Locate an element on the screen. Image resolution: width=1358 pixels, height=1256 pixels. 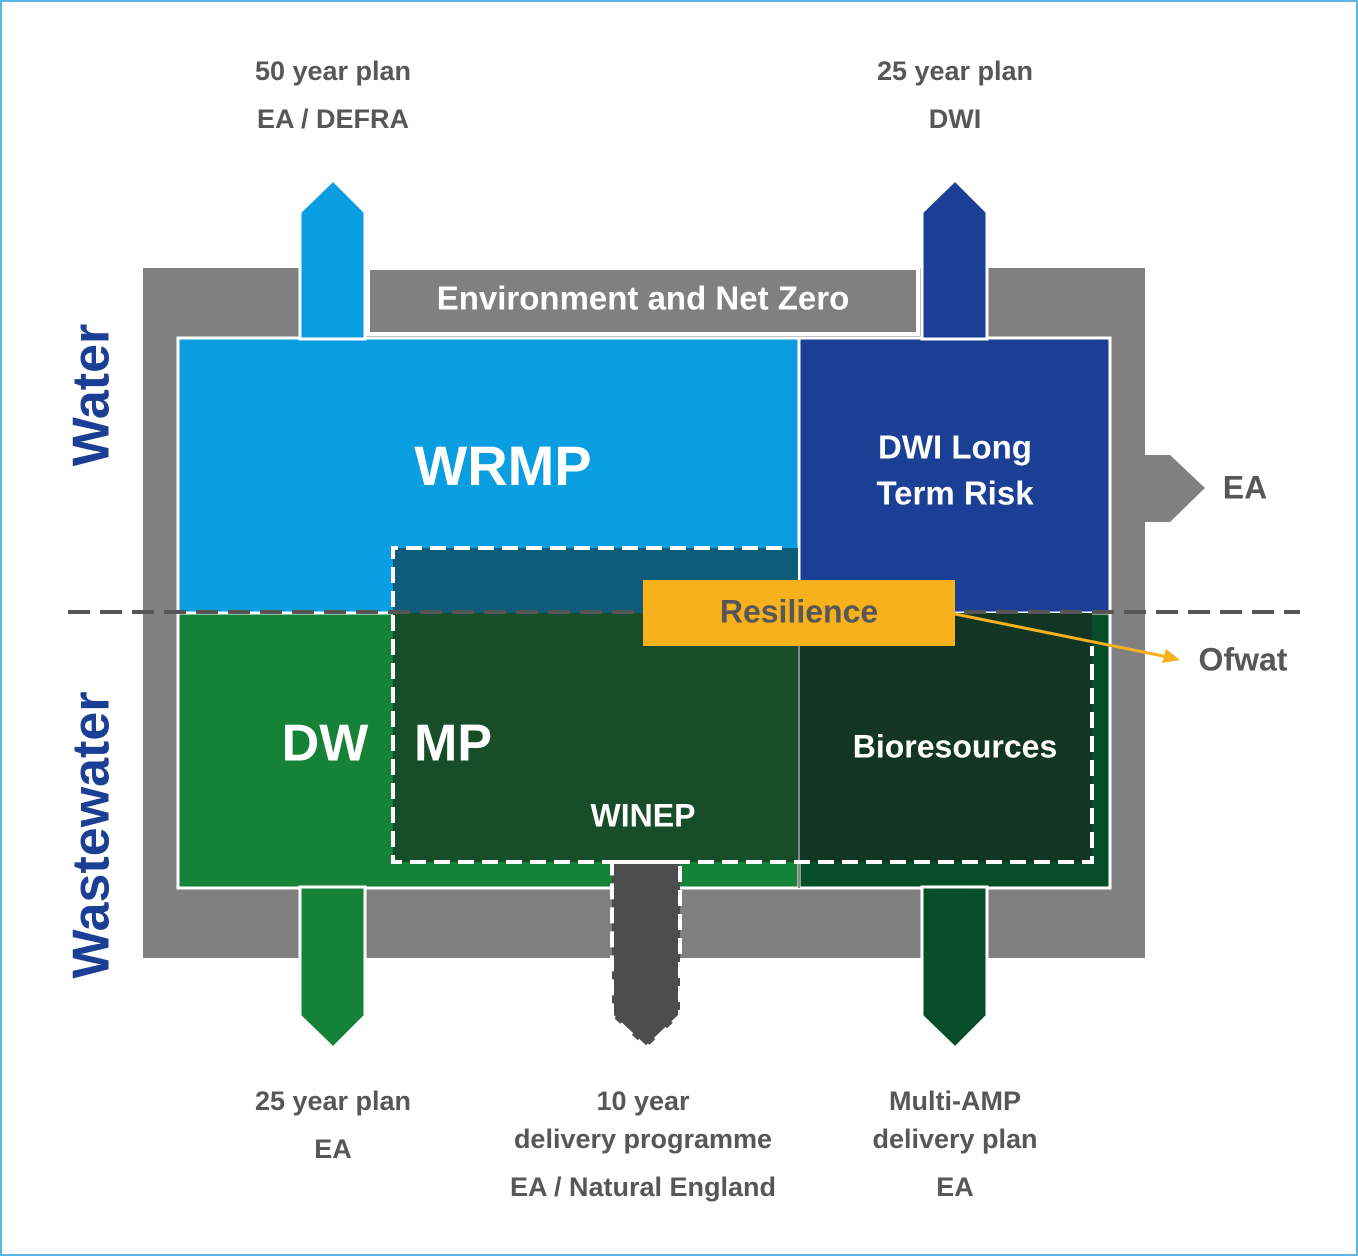
box-label: MP is located at coordinates (453, 744).